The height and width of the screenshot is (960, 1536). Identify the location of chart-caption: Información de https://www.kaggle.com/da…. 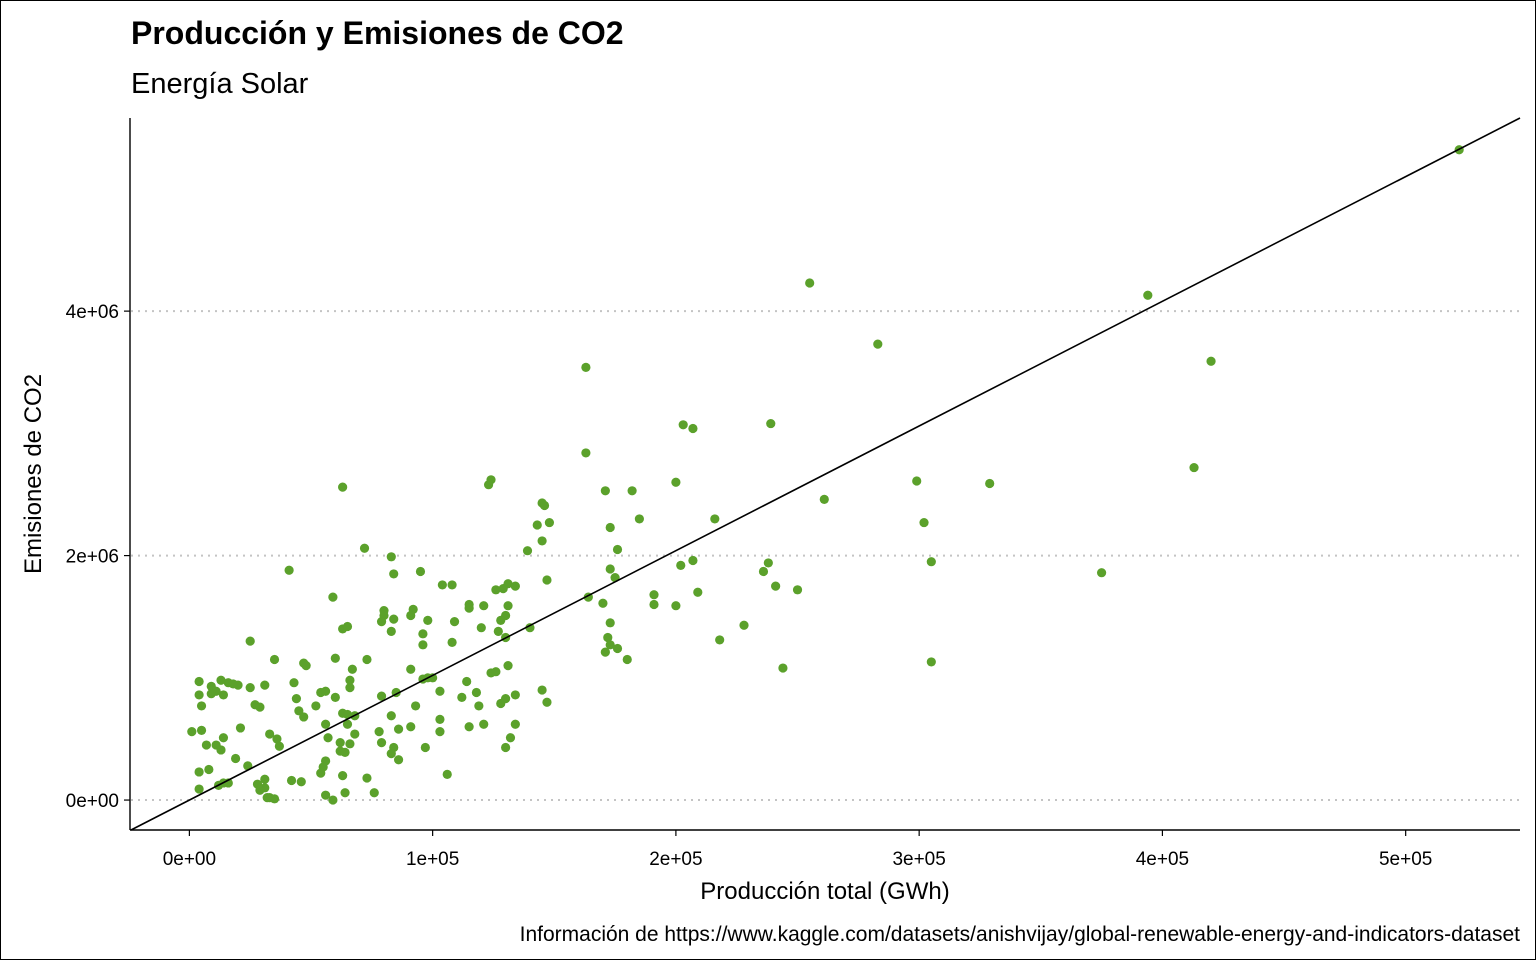
(1020, 934).